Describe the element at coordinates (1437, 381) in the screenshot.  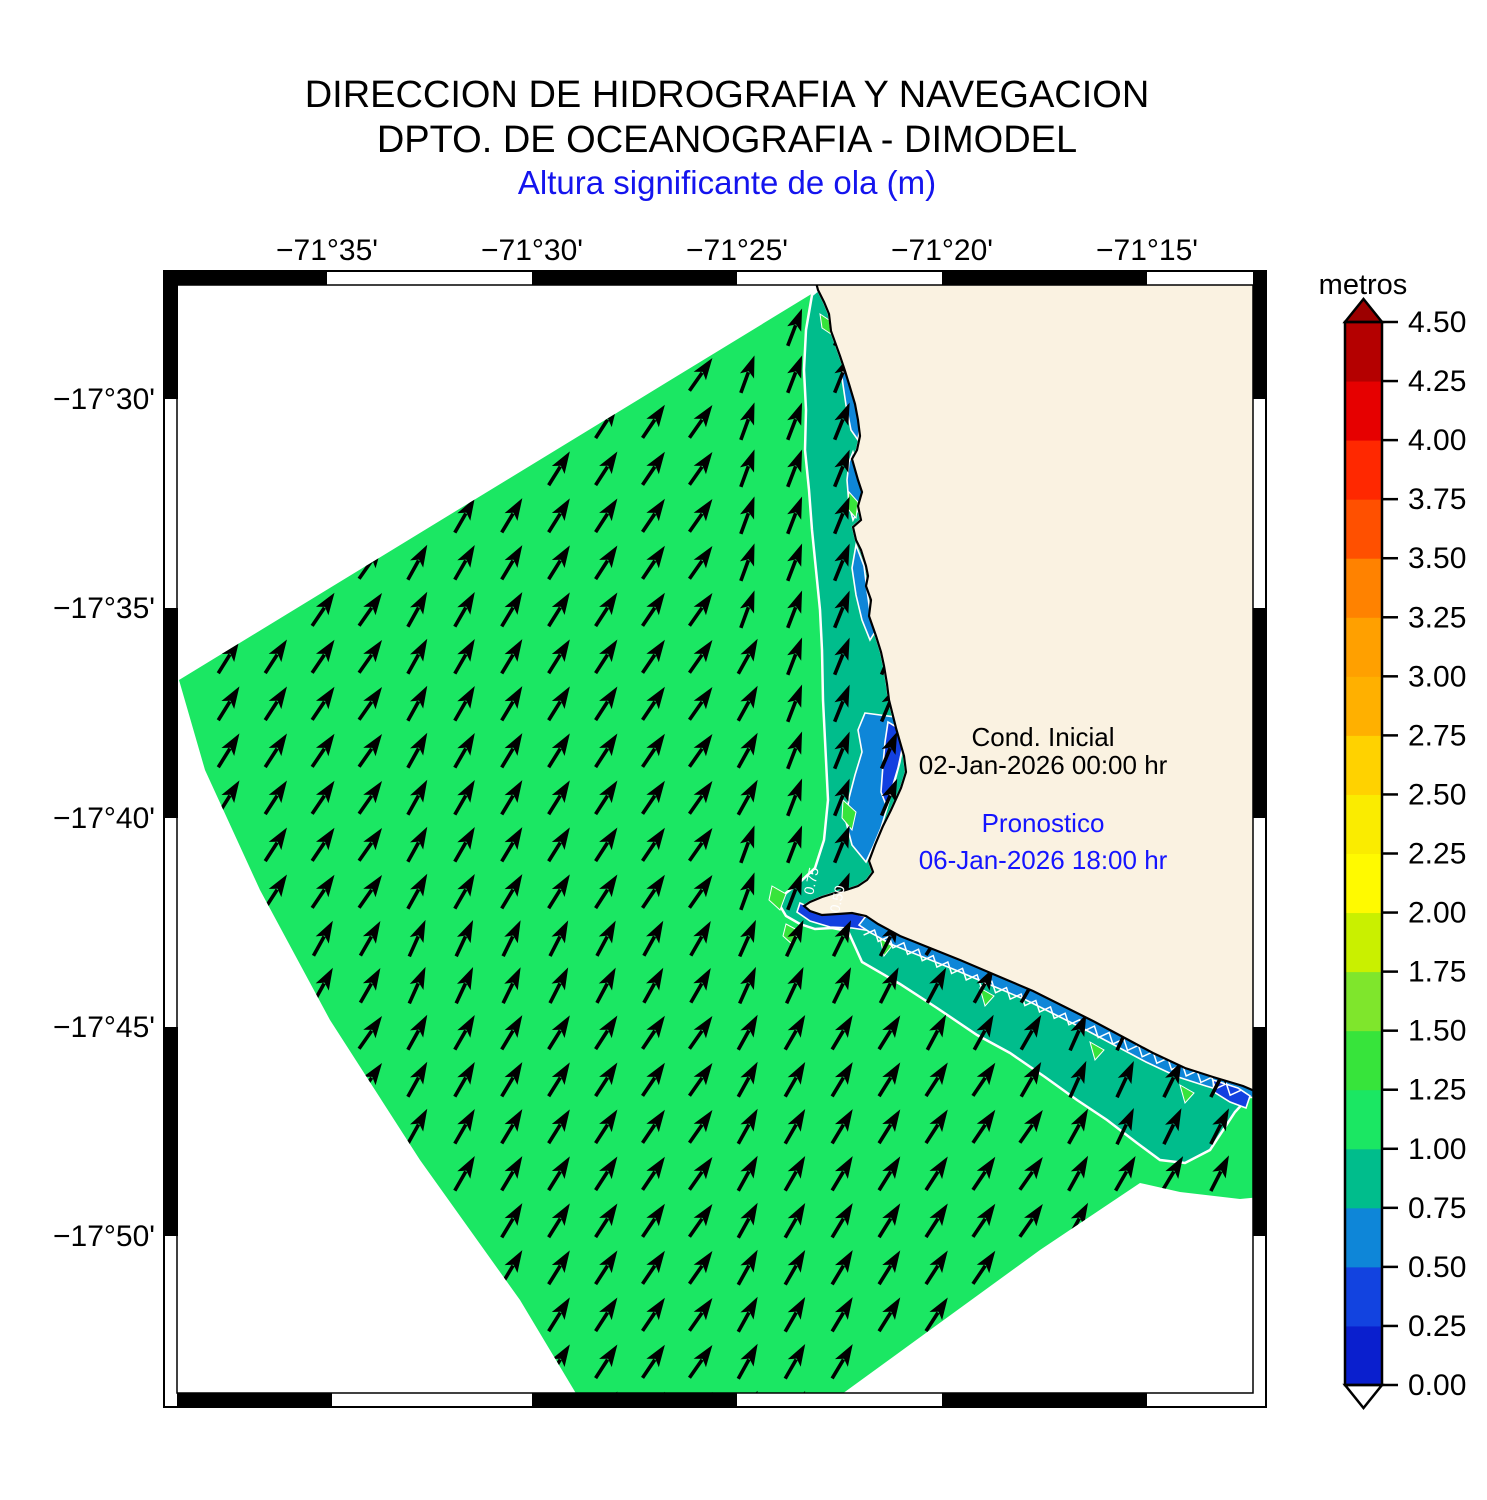
I see `colorbar-tick-label: 4.25` at that location.